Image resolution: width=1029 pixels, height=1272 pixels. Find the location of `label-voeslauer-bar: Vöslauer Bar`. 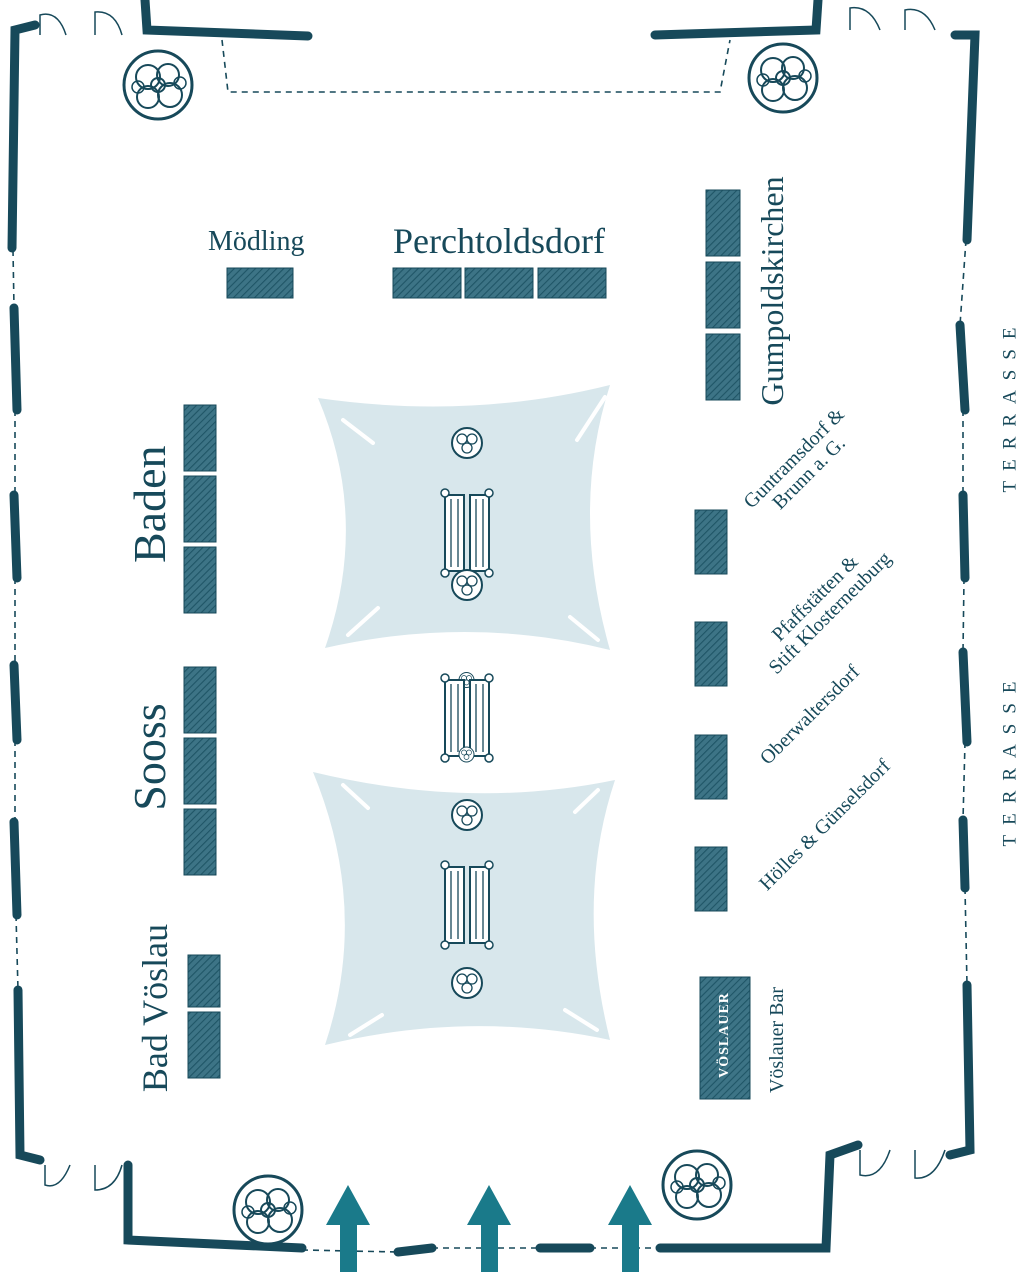

label-voeslauer-bar: Vöslauer Bar is located at coordinates (777, 1040).